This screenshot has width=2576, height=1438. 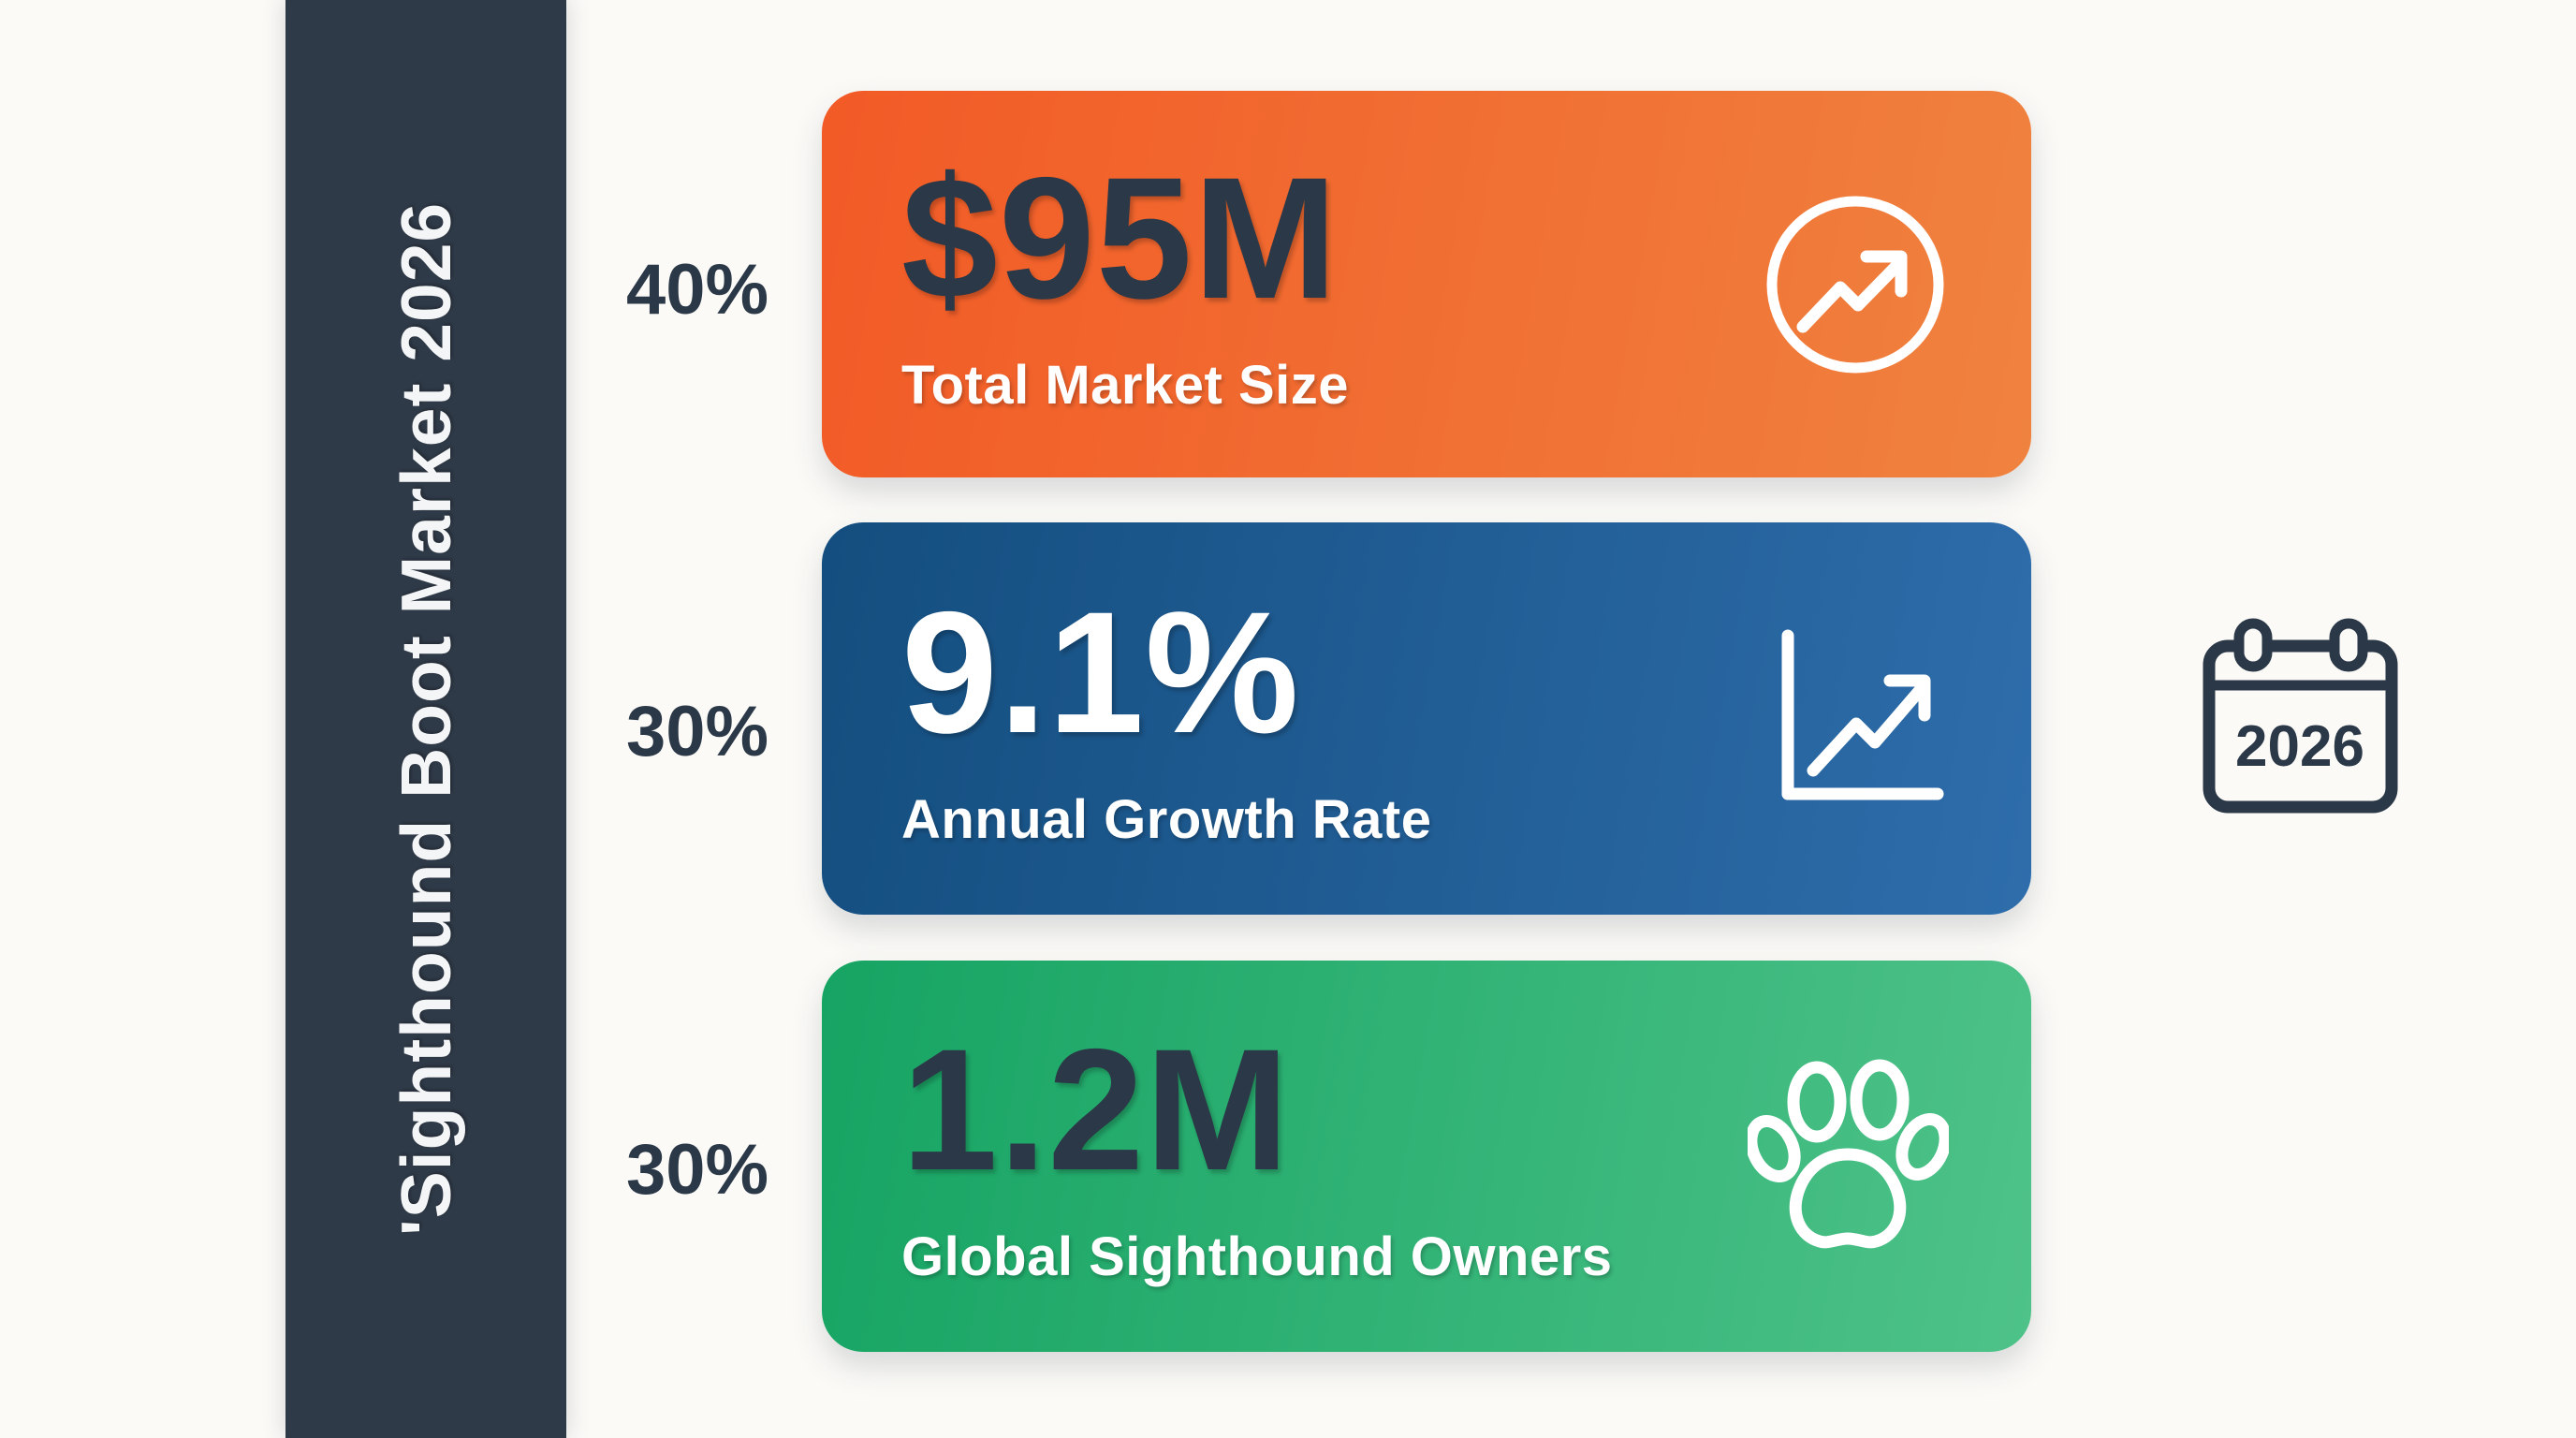 I want to click on line-chart-icon, so click(x=1853, y=718).